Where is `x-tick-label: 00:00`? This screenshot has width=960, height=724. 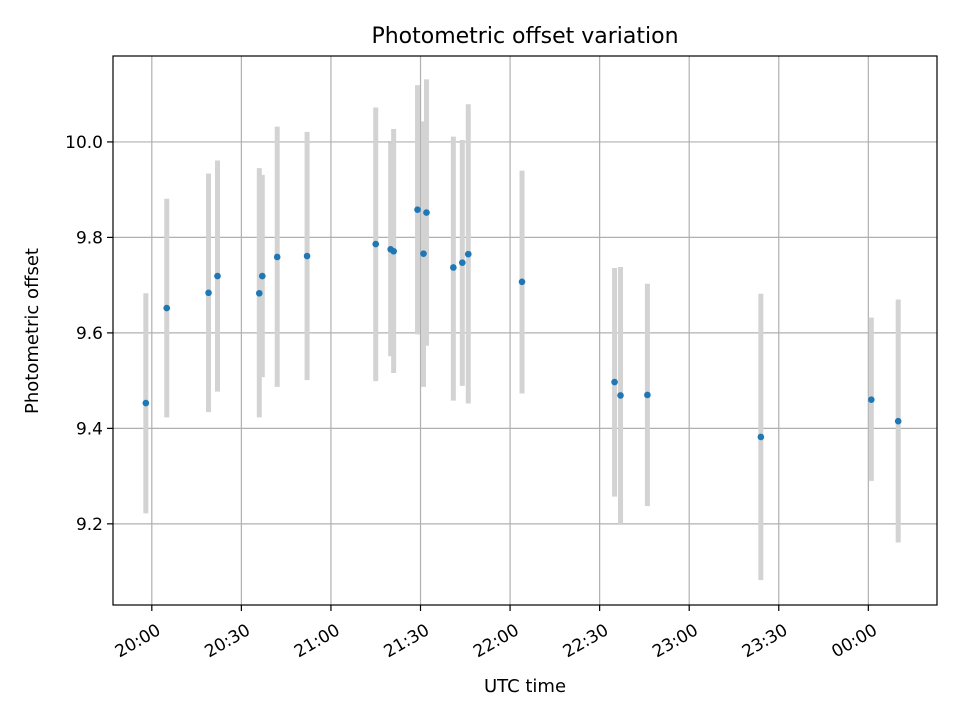
x-tick-label: 00:00 is located at coordinates (854, 641).